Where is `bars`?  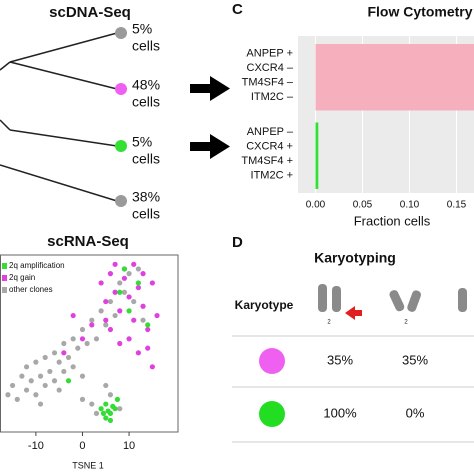 bars is located at coordinates (394, 116).